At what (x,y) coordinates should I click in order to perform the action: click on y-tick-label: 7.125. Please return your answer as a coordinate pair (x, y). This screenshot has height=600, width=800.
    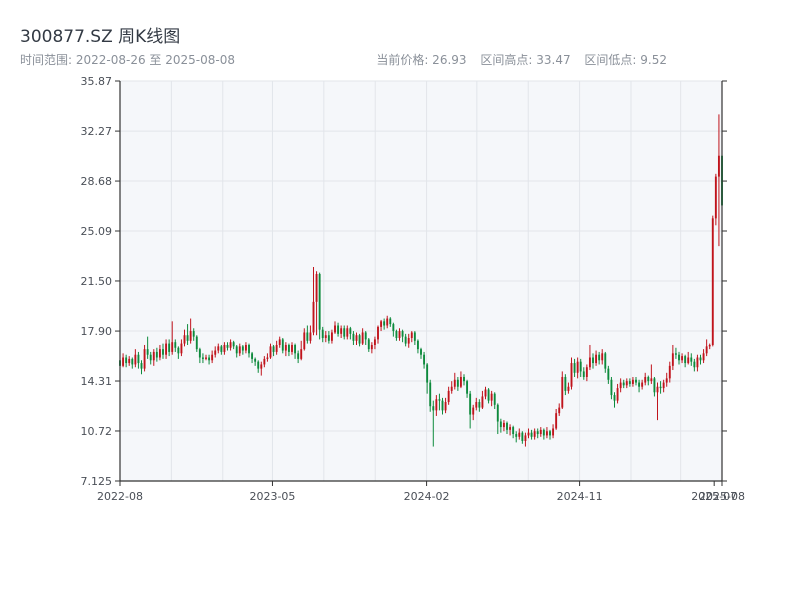
    Looking at the image, I should click on (97, 481).